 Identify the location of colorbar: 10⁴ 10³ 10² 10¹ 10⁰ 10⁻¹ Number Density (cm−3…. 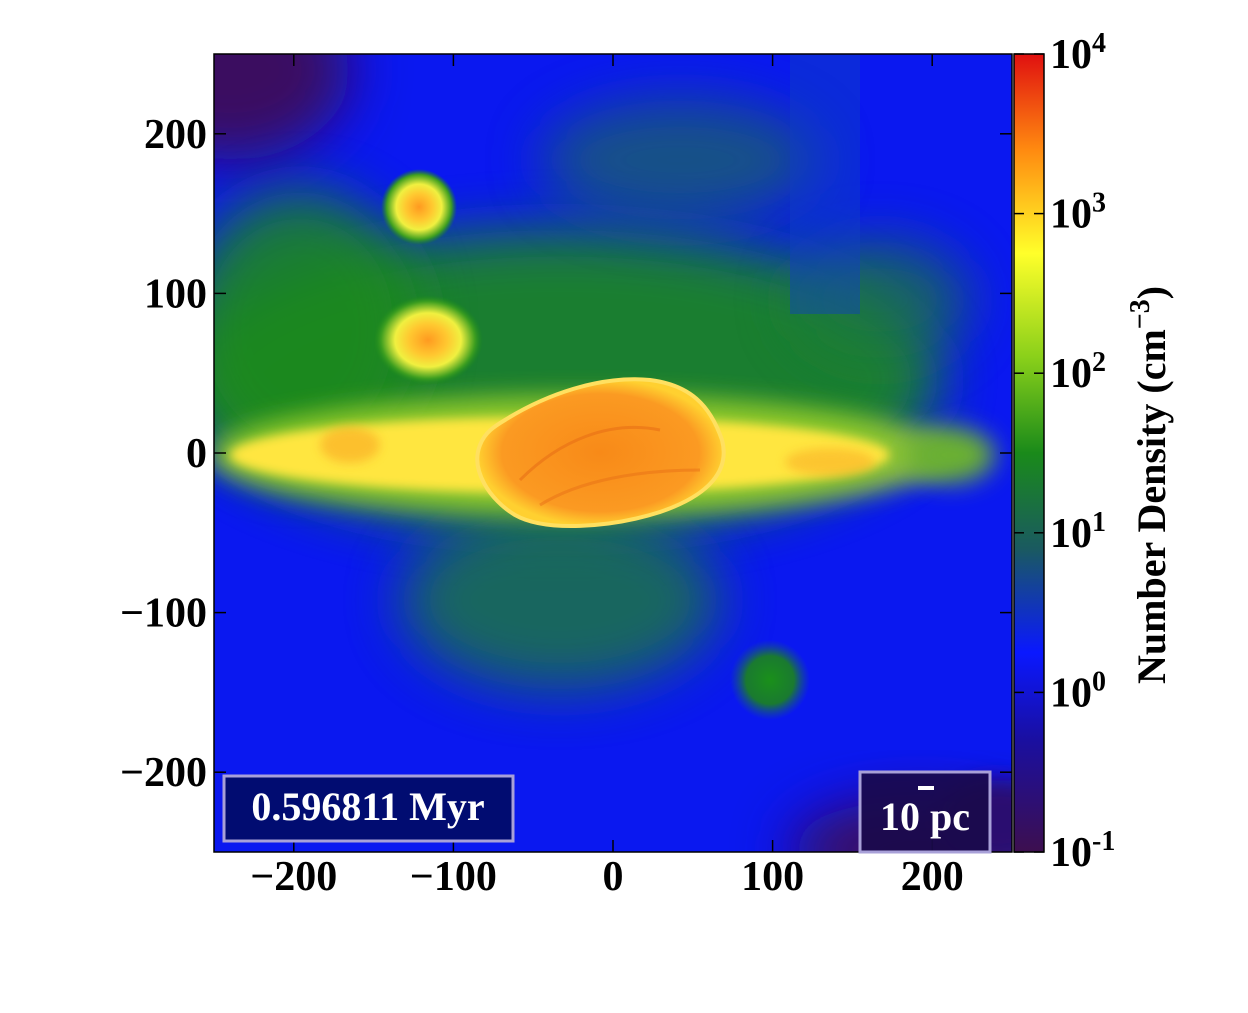
(1093, 452).